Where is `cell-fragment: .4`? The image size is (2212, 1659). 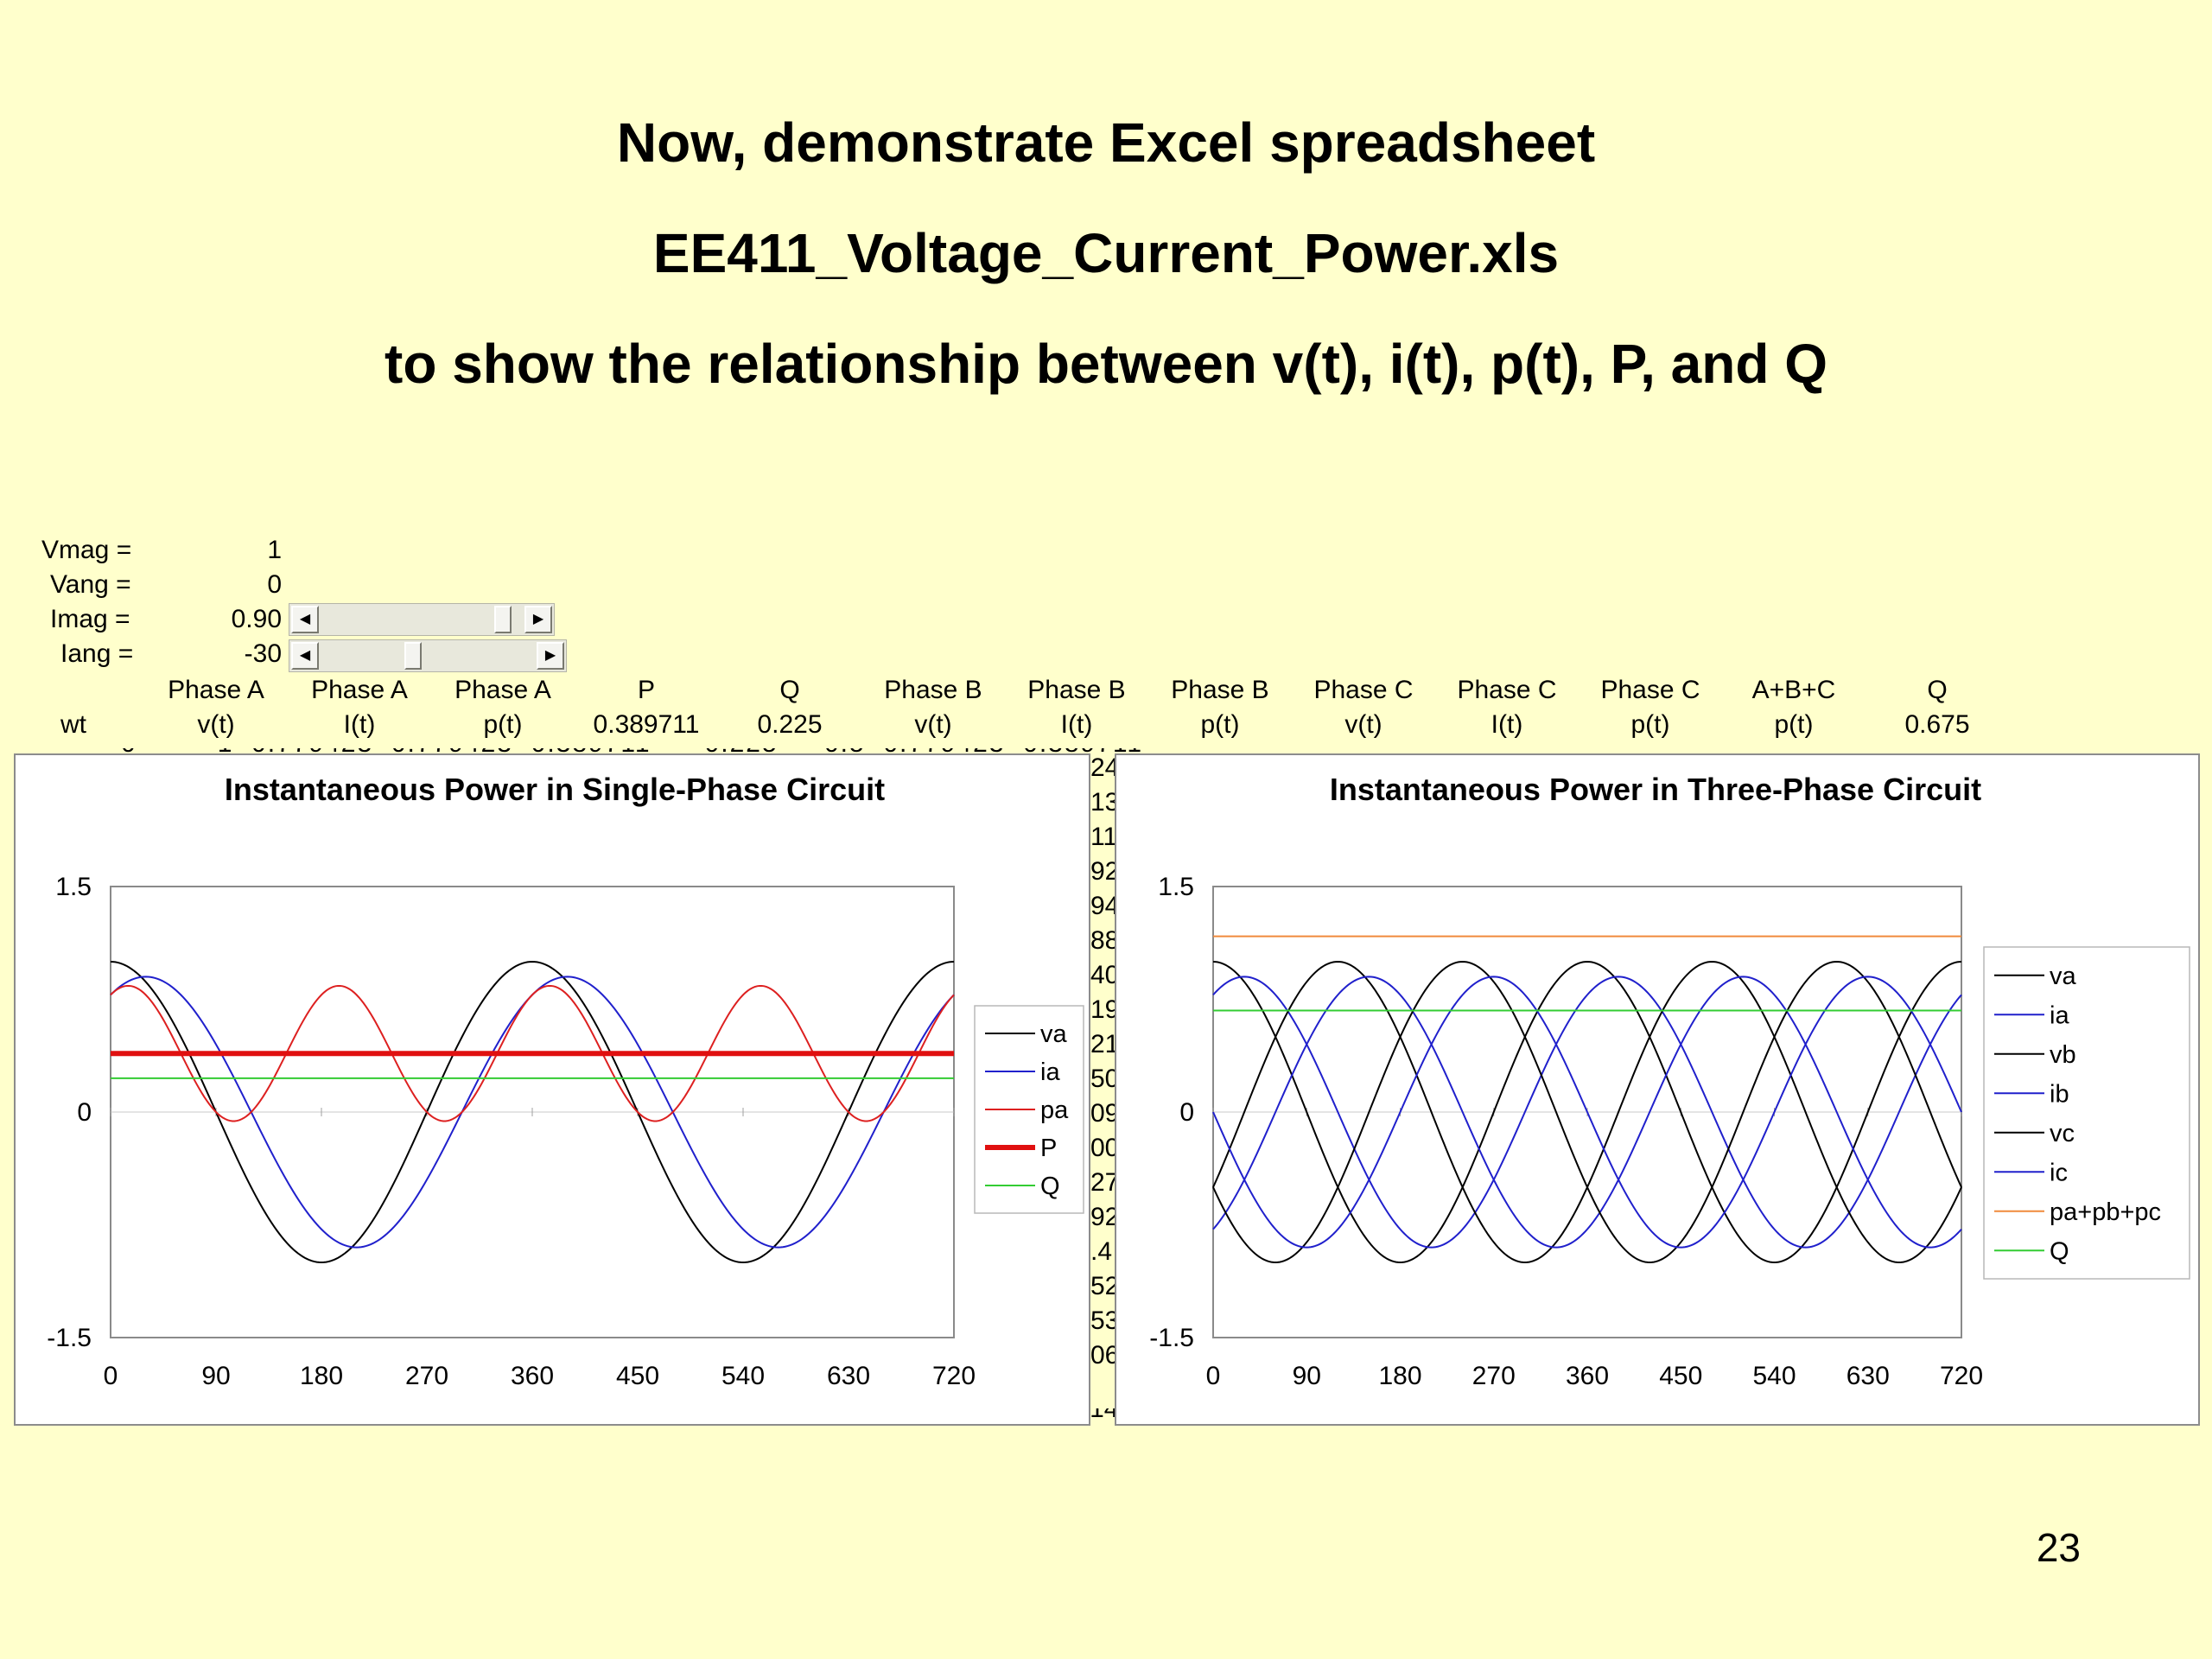 cell-fragment: .4 is located at coordinates (1101, 1251).